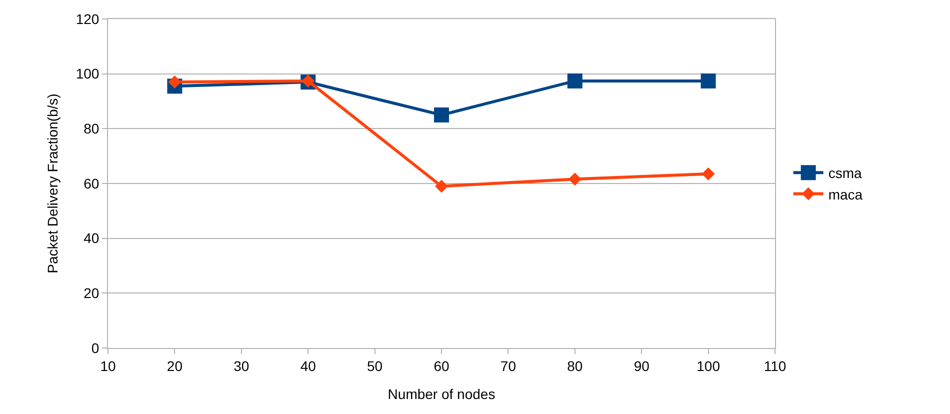 This screenshot has width=950, height=414. Describe the element at coordinates (508, 366) in the screenshot. I see `x-tick-label: 70` at that location.